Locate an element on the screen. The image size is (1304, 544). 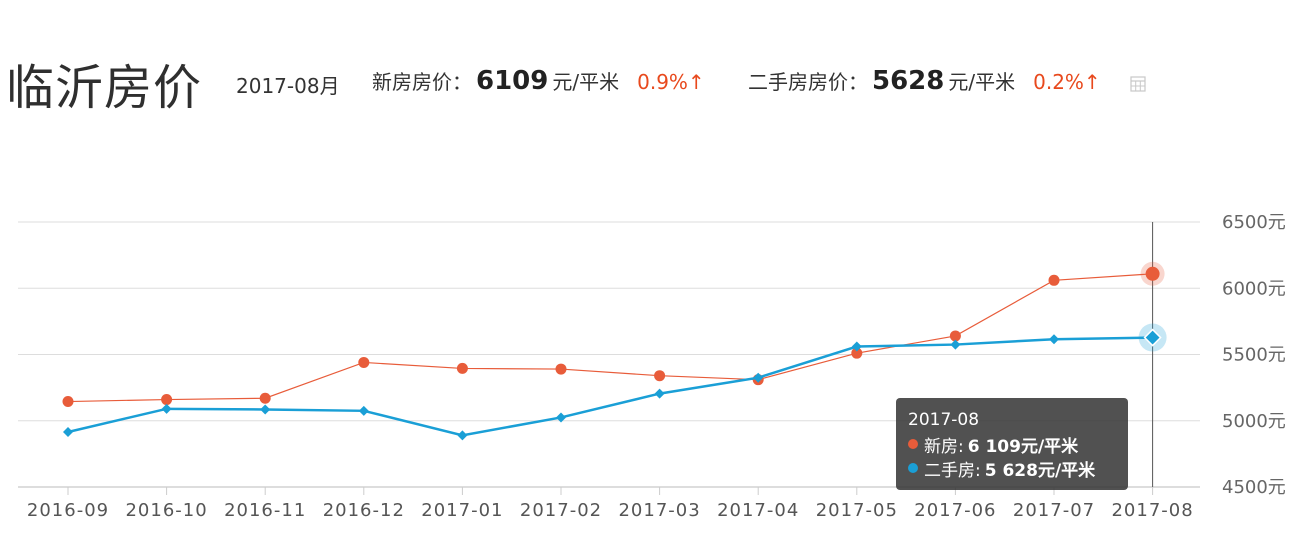
y-axis: 4500元 5000元 5500元 6000元 6500元 is located at coordinates (1254, 355).